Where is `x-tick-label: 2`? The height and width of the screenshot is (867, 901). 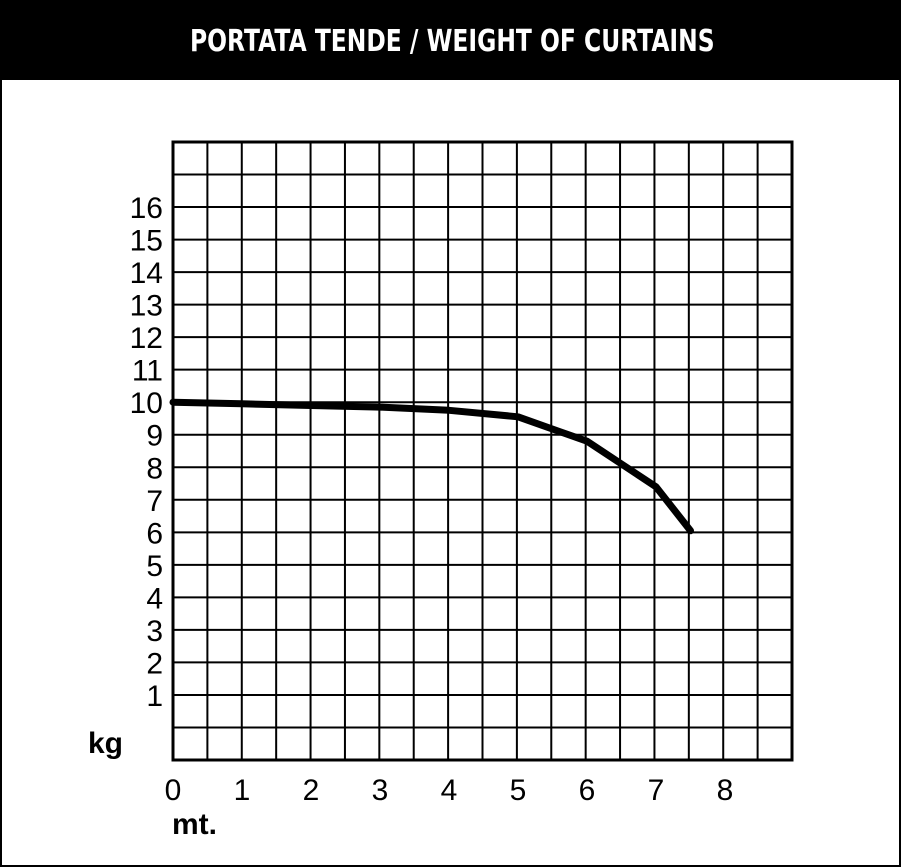 x-tick-label: 2 is located at coordinates (311, 790).